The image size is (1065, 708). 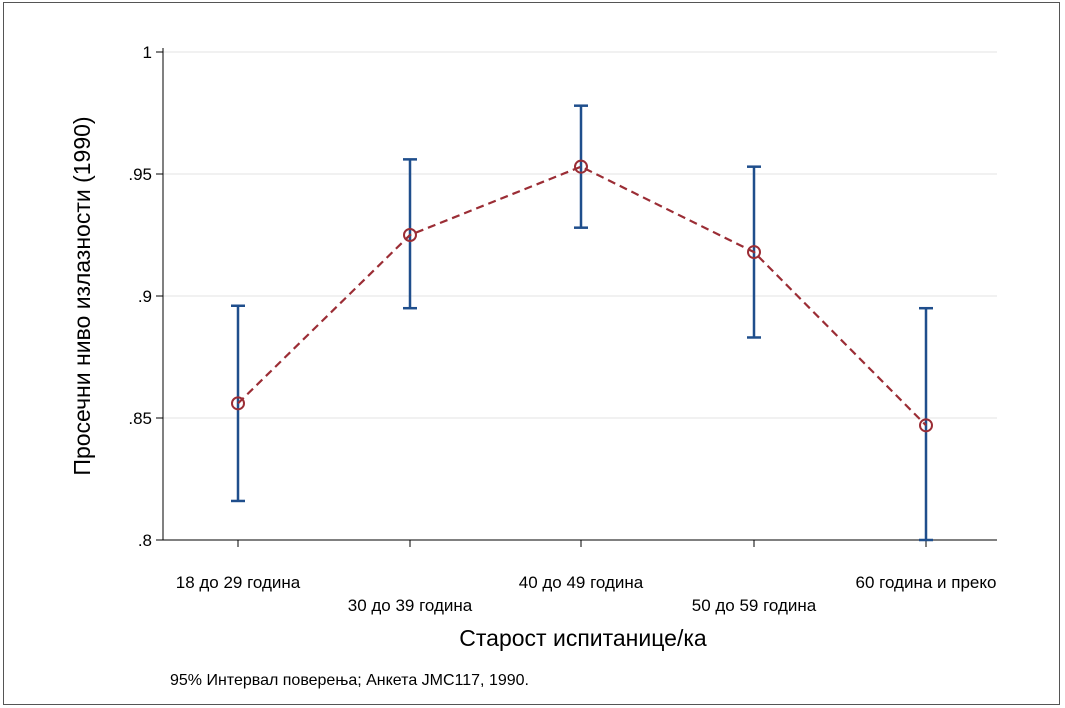 I want to click on x-tick-label: 40 до 49 година, so click(x=581, y=582).